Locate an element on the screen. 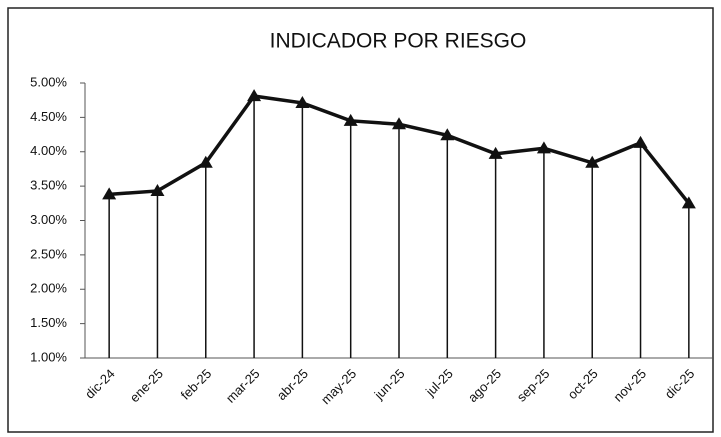  y-tick-label: 4.00% is located at coordinates (48, 150).